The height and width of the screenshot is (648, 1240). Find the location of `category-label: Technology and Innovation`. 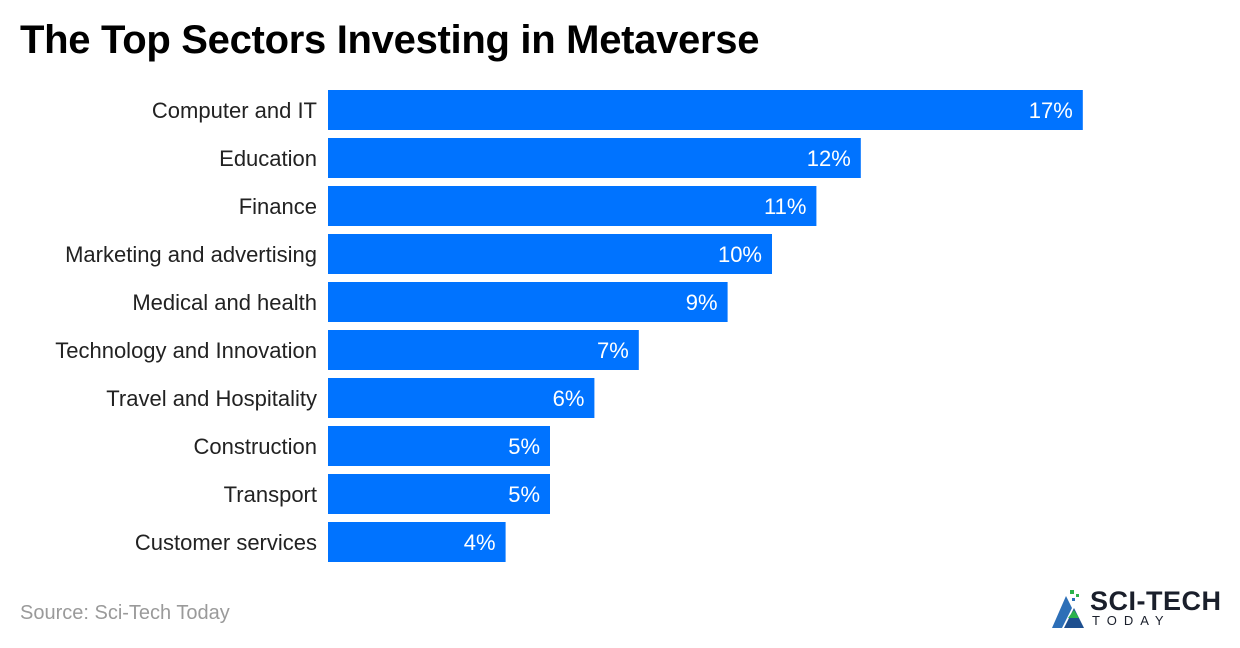

category-label: Technology and Innovation is located at coordinates (186, 350).